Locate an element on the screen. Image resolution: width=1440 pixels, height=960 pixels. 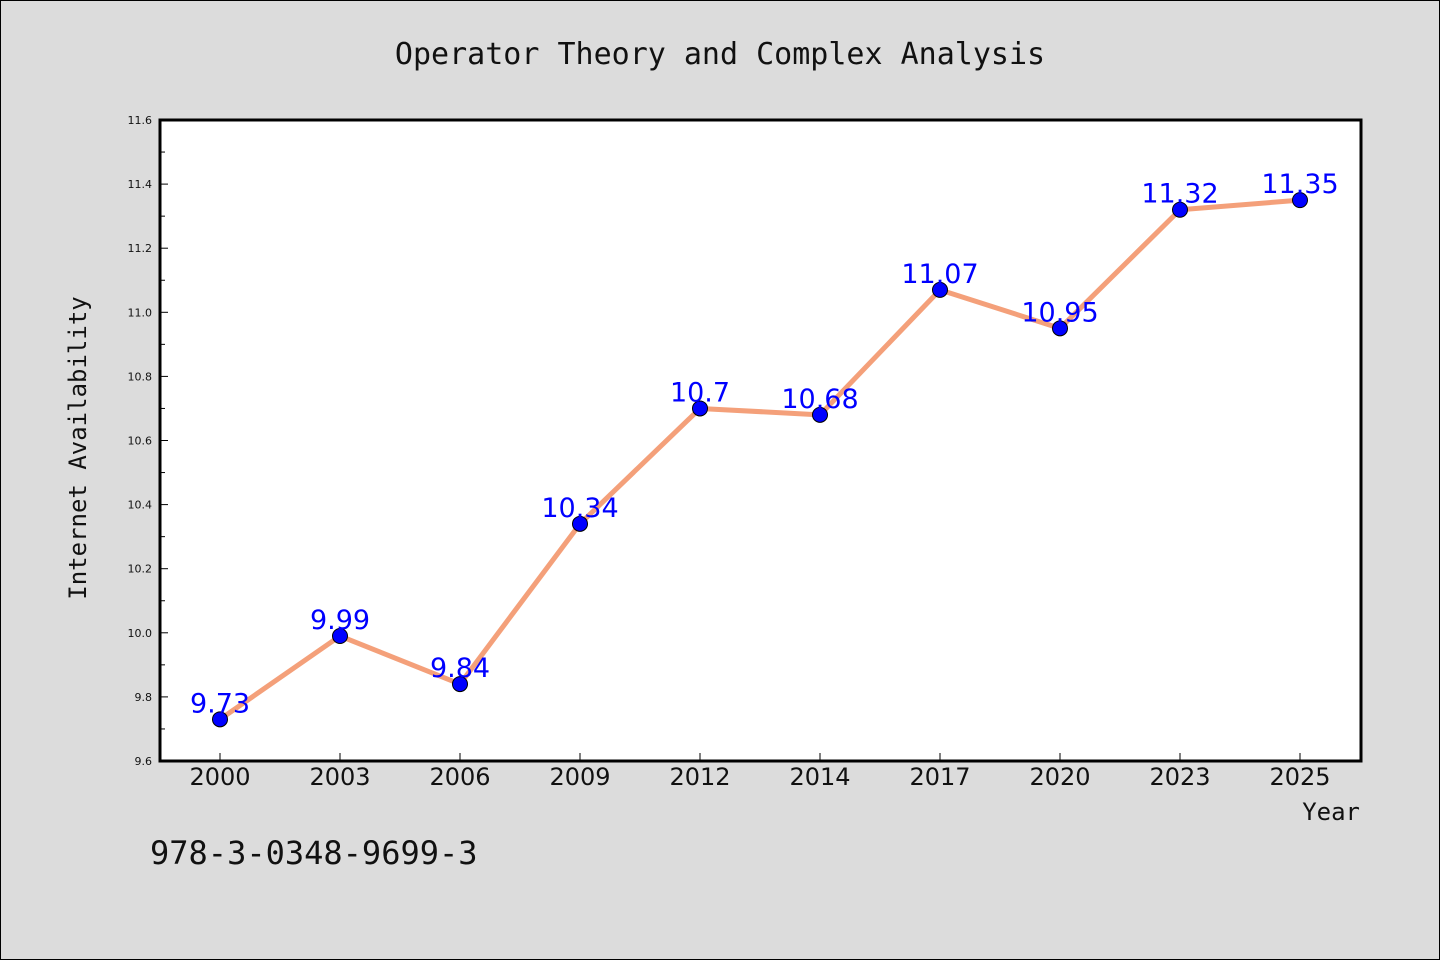
x-tick-label: 2009 is located at coordinates (579, 777).